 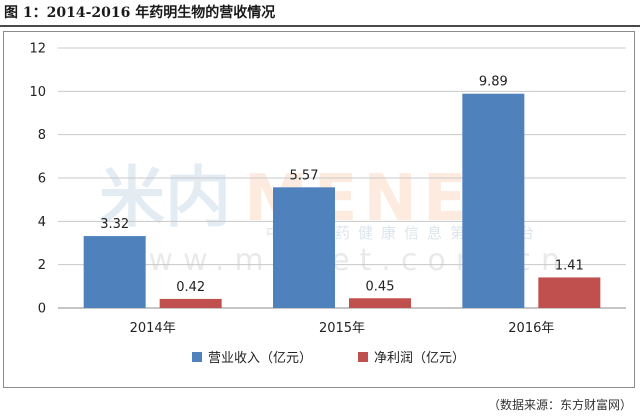 I want to click on caption-divider, so click(x=320, y=26).